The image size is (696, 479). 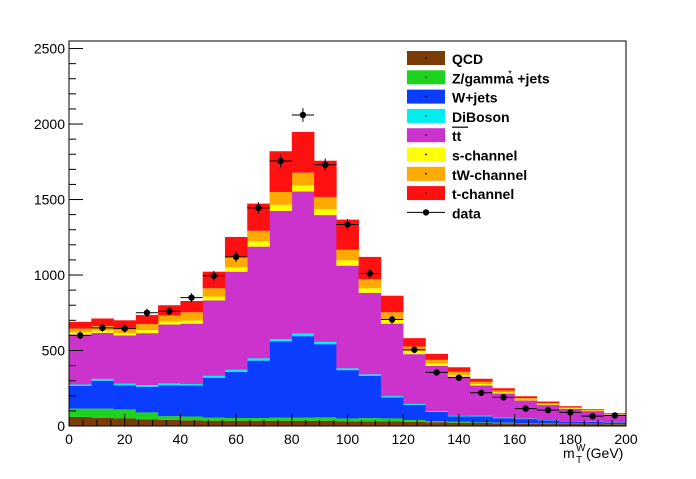 I want to click on x-tick-label-20: 20, so click(x=125, y=439).